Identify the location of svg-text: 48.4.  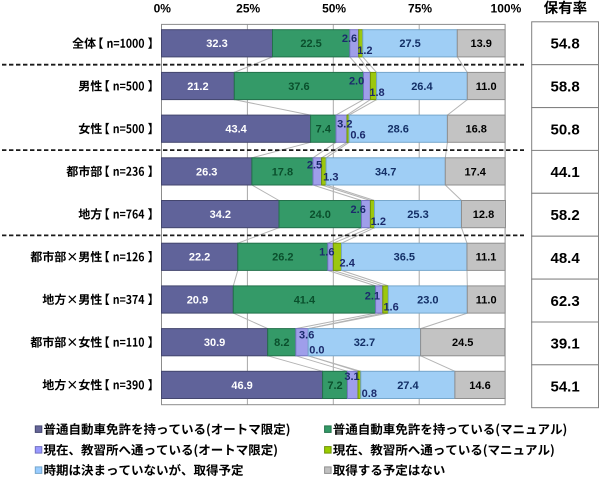
(565, 258).